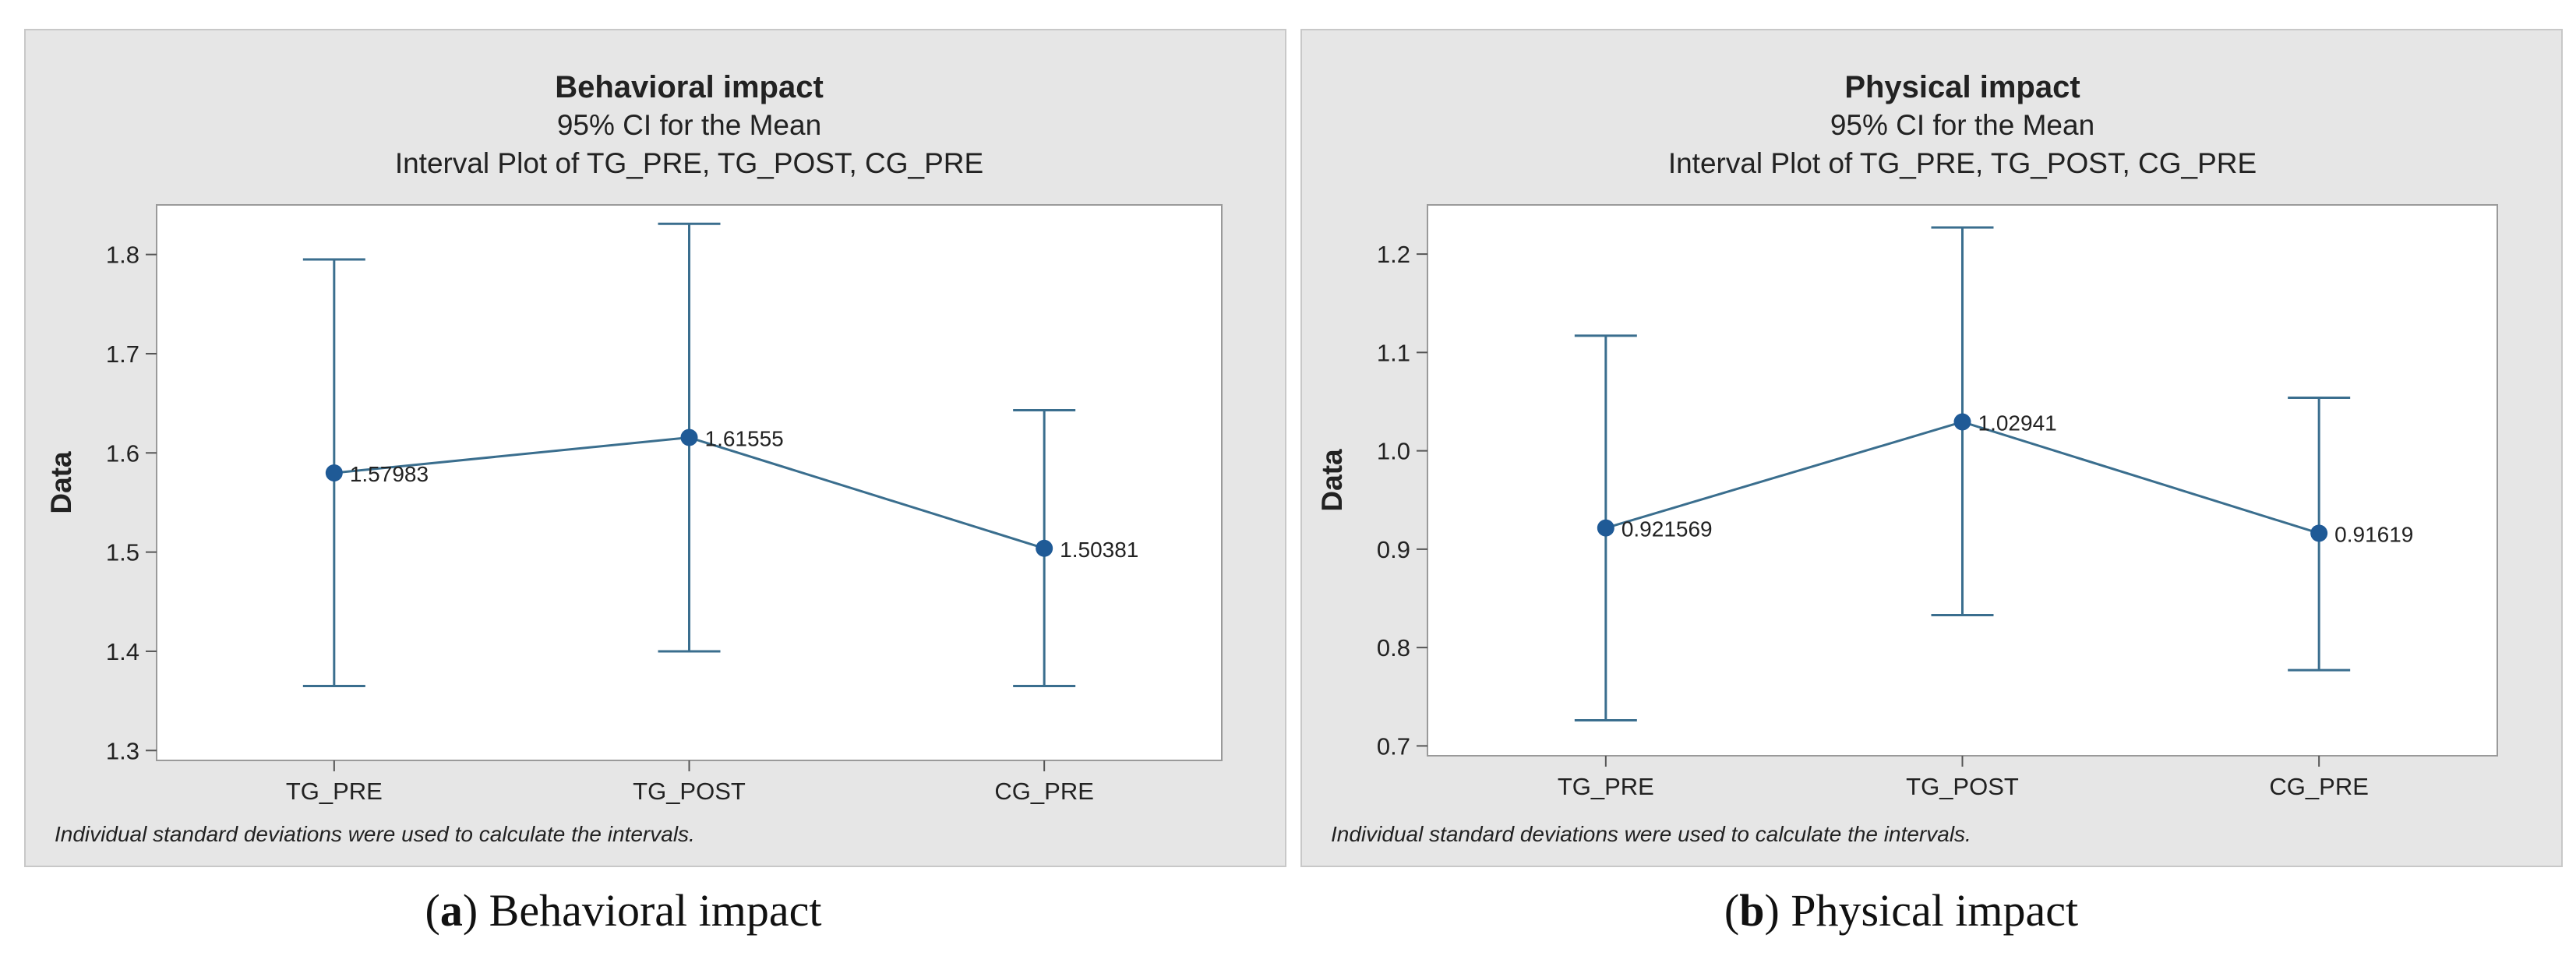 The height and width of the screenshot is (970, 2576). What do you see at coordinates (744, 439) in the screenshot?
I see `mean-label: 1.61555` at bounding box center [744, 439].